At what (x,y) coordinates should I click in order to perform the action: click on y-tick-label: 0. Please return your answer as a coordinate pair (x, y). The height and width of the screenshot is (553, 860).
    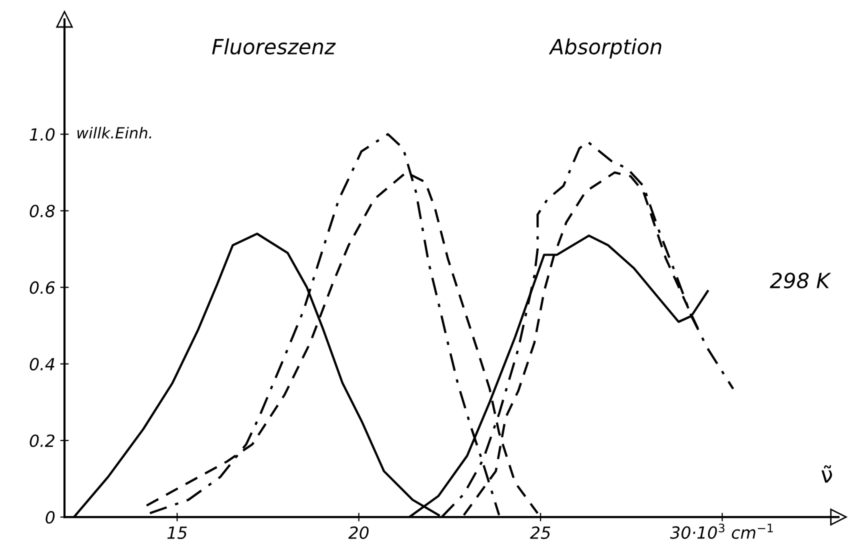
    Looking at the image, I should click on (50, 517).